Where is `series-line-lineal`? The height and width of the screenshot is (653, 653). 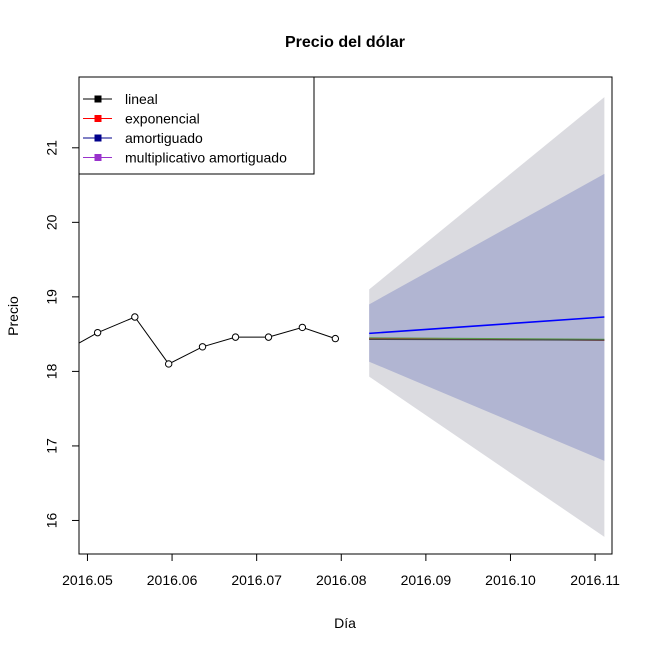 series-line-lineal is located at coordinates (487, 339).